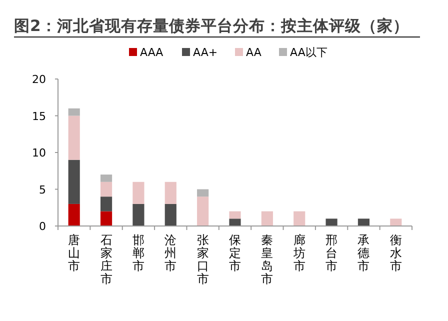  Describe the element at coordinates (202, 259) in the screenshot. I see `x-tick-label: 张家口市` at that location.